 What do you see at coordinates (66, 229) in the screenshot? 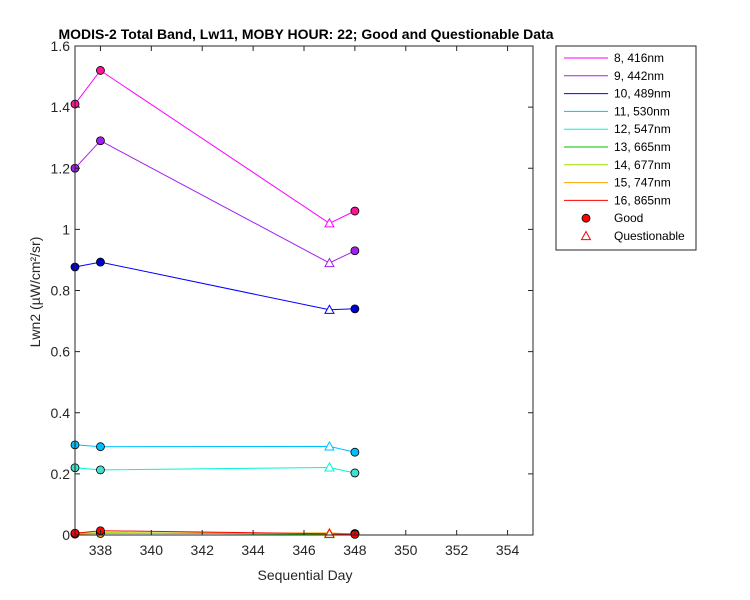
I see `y-tick-label: 1` at bounding box center [66, 229].